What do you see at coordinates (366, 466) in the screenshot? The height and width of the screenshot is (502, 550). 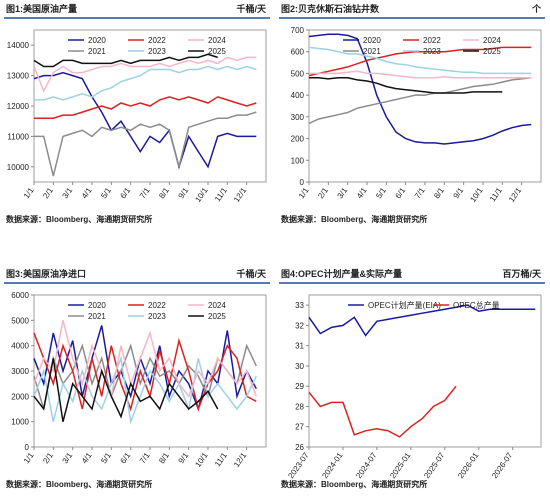 I see `x-tick-label: 2024-07` at bounding box center [366, 466].